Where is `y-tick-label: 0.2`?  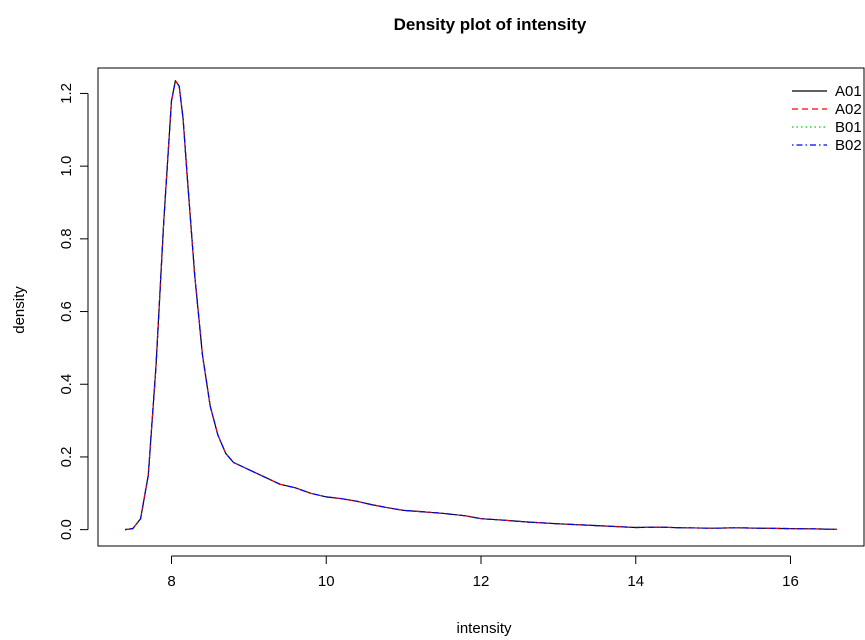 y-tick-label: 0.2 is located at coordinates (66, 457).